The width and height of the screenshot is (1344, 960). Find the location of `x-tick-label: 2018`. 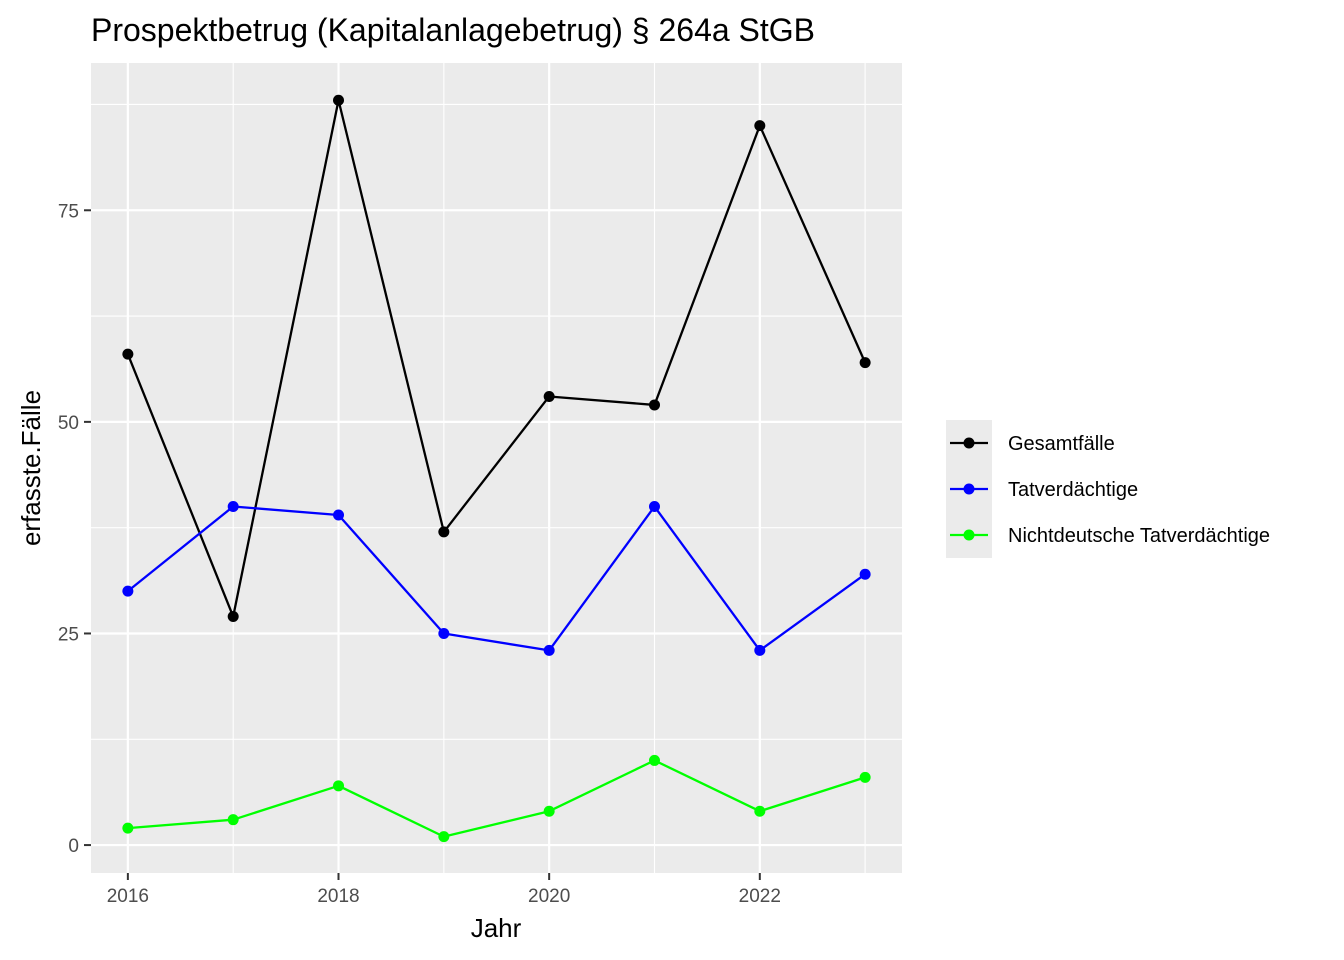

x-tick-label: 2018 is located at coordinates (338, 896).